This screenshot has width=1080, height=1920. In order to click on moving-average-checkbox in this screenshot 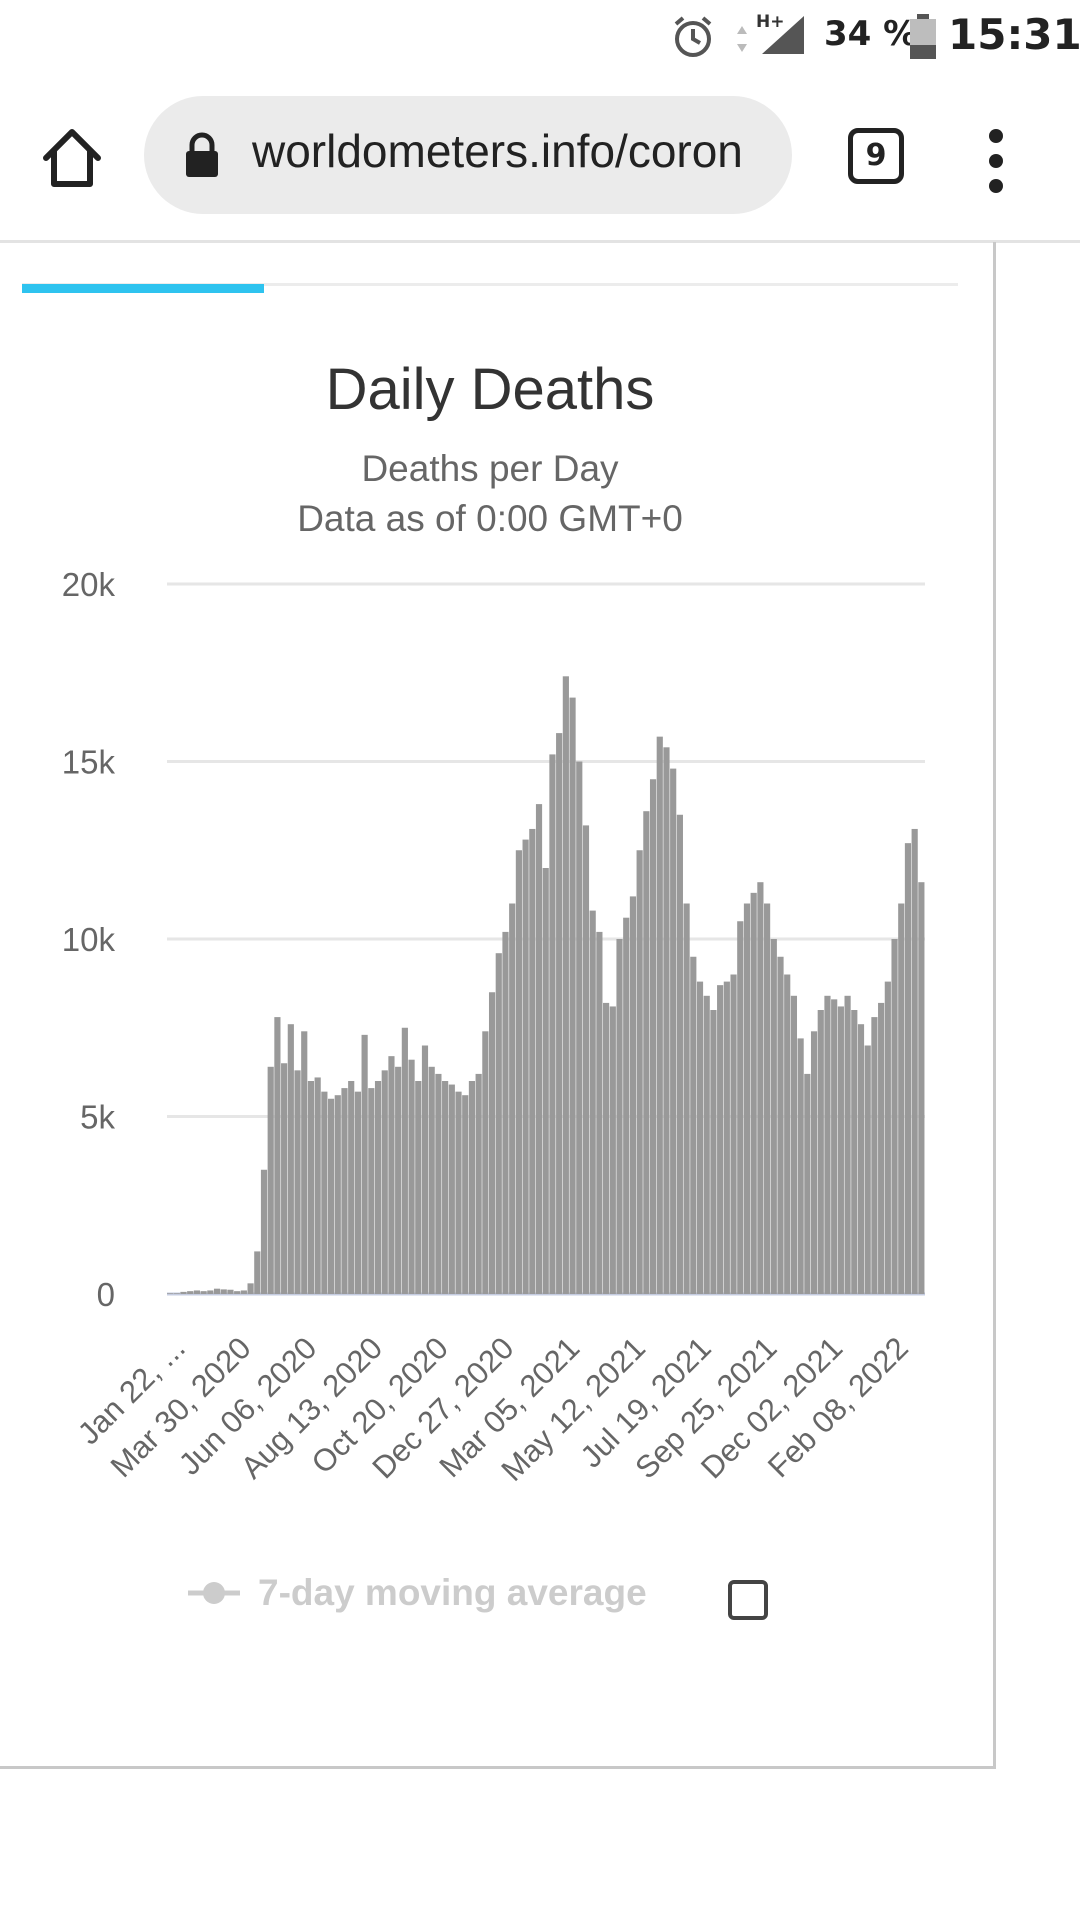, I will do `click(748, 1600)`.